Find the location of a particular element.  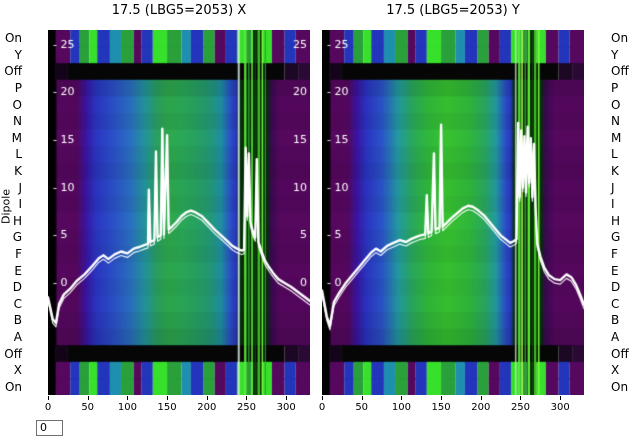

row-label-right: P is located at coordinates (615, 88).